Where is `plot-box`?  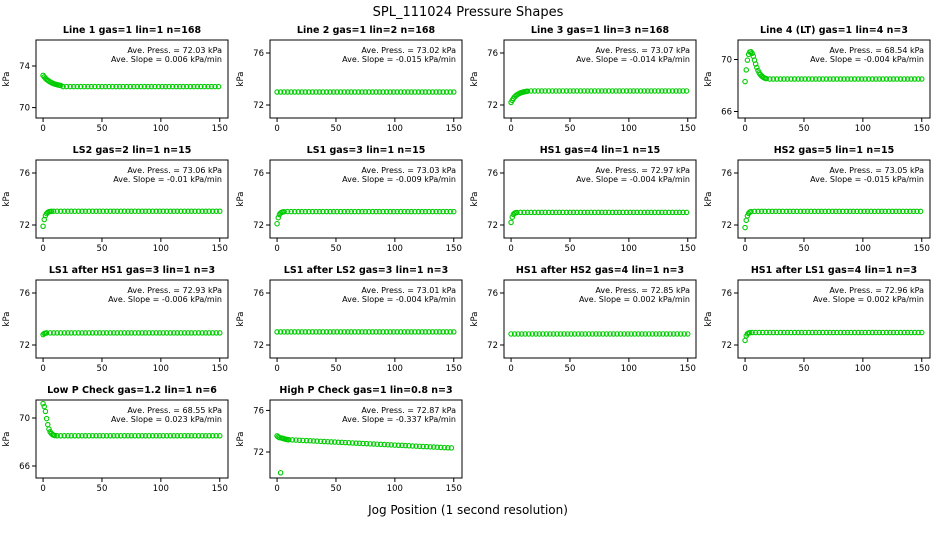
plot-box is located at coordinates (600, 199).